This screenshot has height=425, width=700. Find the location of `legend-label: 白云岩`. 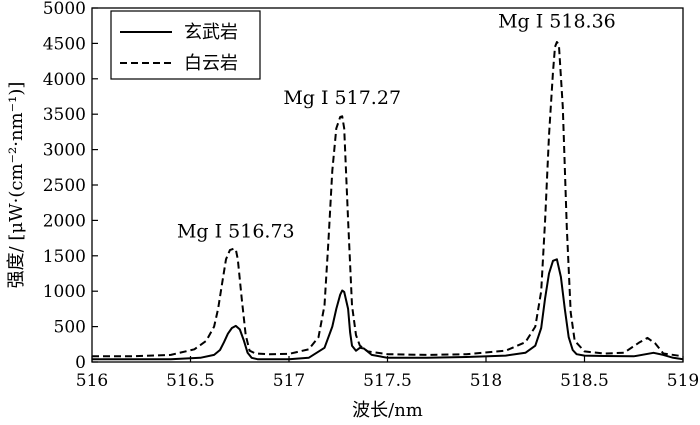

legend-label: 白云岩 is located at coordinates (211, 63).